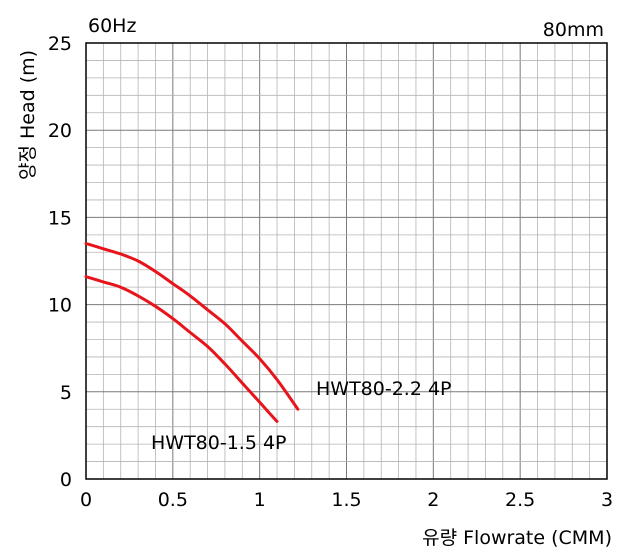  Describe the element at coordinates (66, 480) in the screenshot. I see `y-tick-label: 0` at that location.